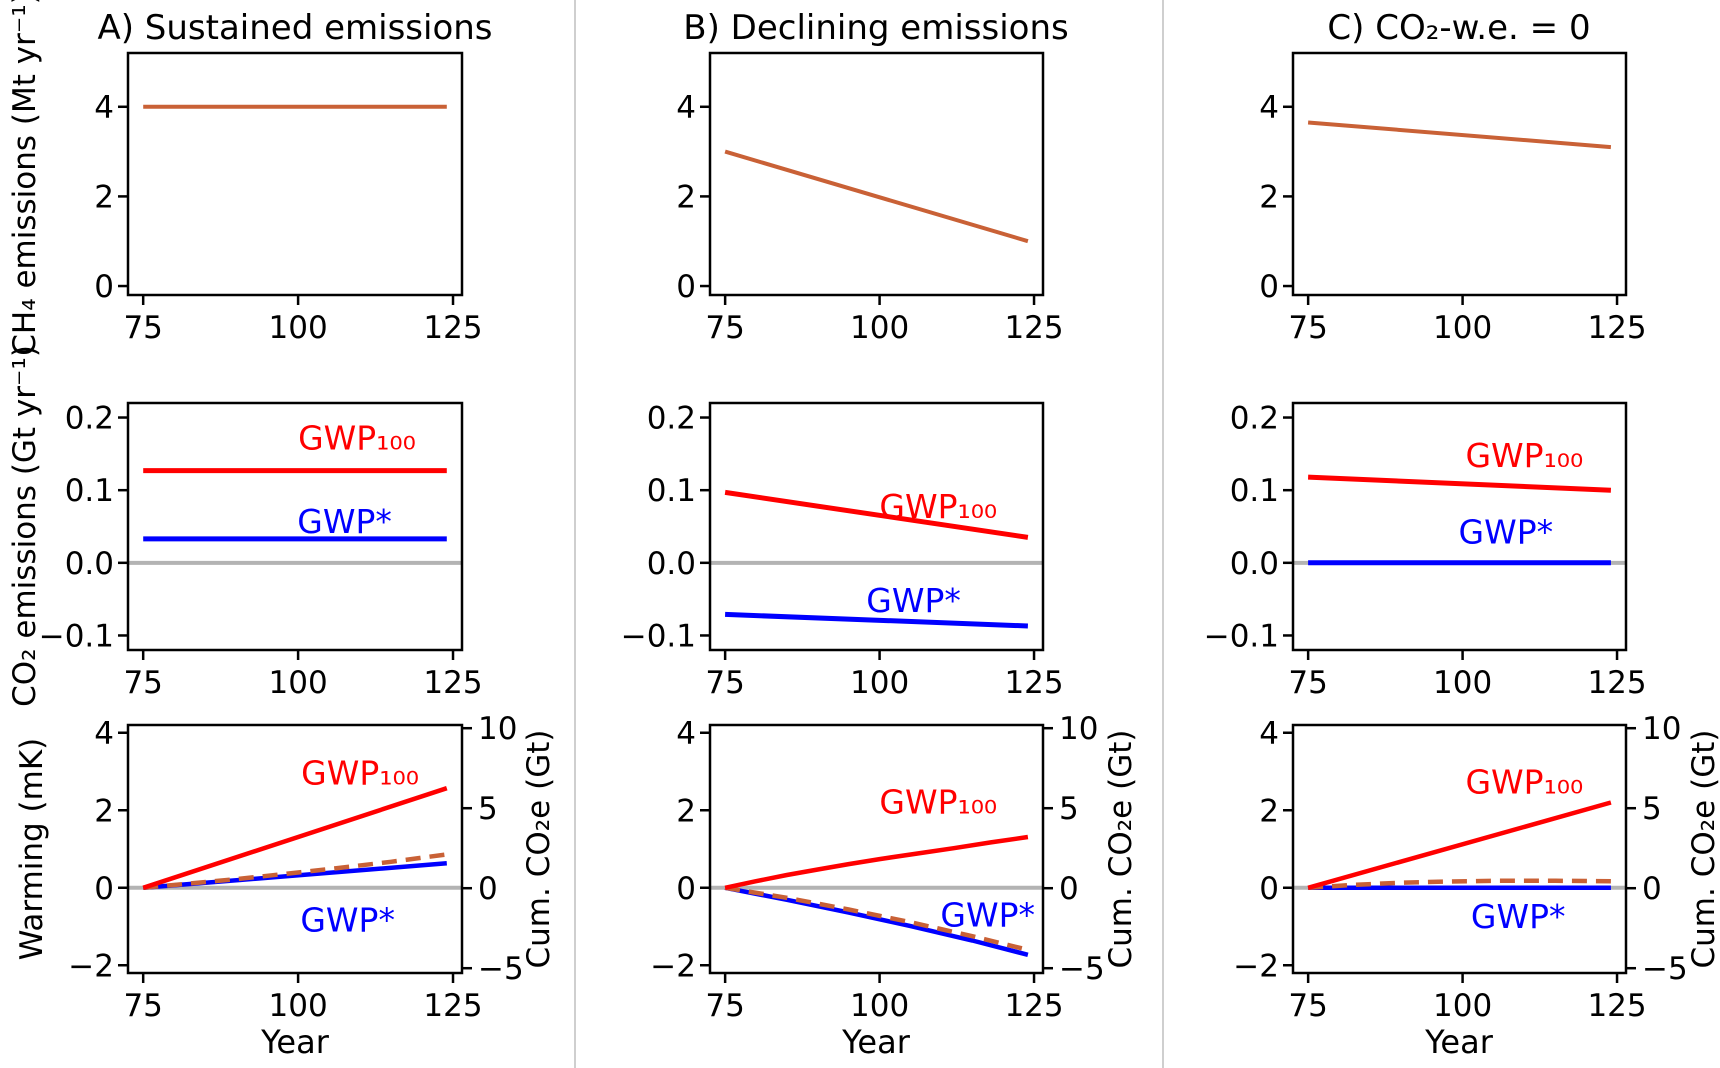 The image size is (1720, 1068). I want to click on panel-title-a: A) Sustained emissions, so click(295, 28).